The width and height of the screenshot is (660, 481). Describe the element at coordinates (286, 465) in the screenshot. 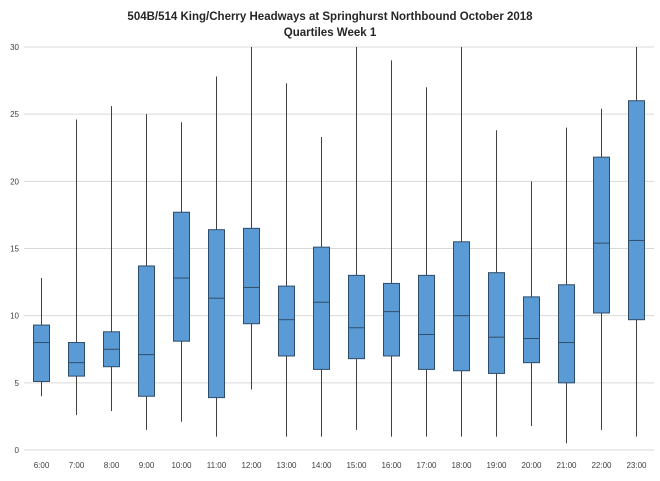

I see `x-category-label: 13:00` at that location.